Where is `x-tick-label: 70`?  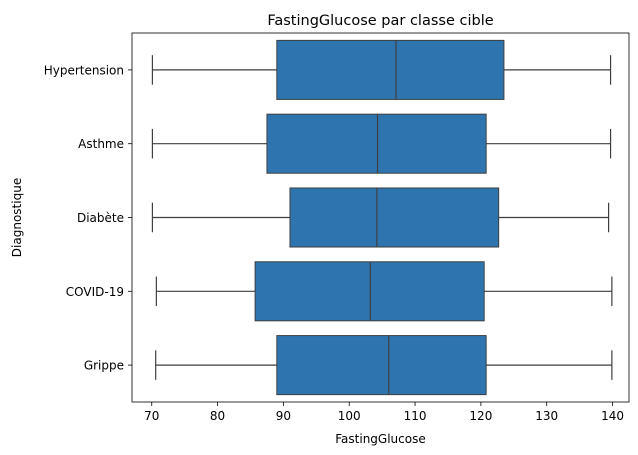 x-tick-label: 70 is located at coordinates (151, 416).